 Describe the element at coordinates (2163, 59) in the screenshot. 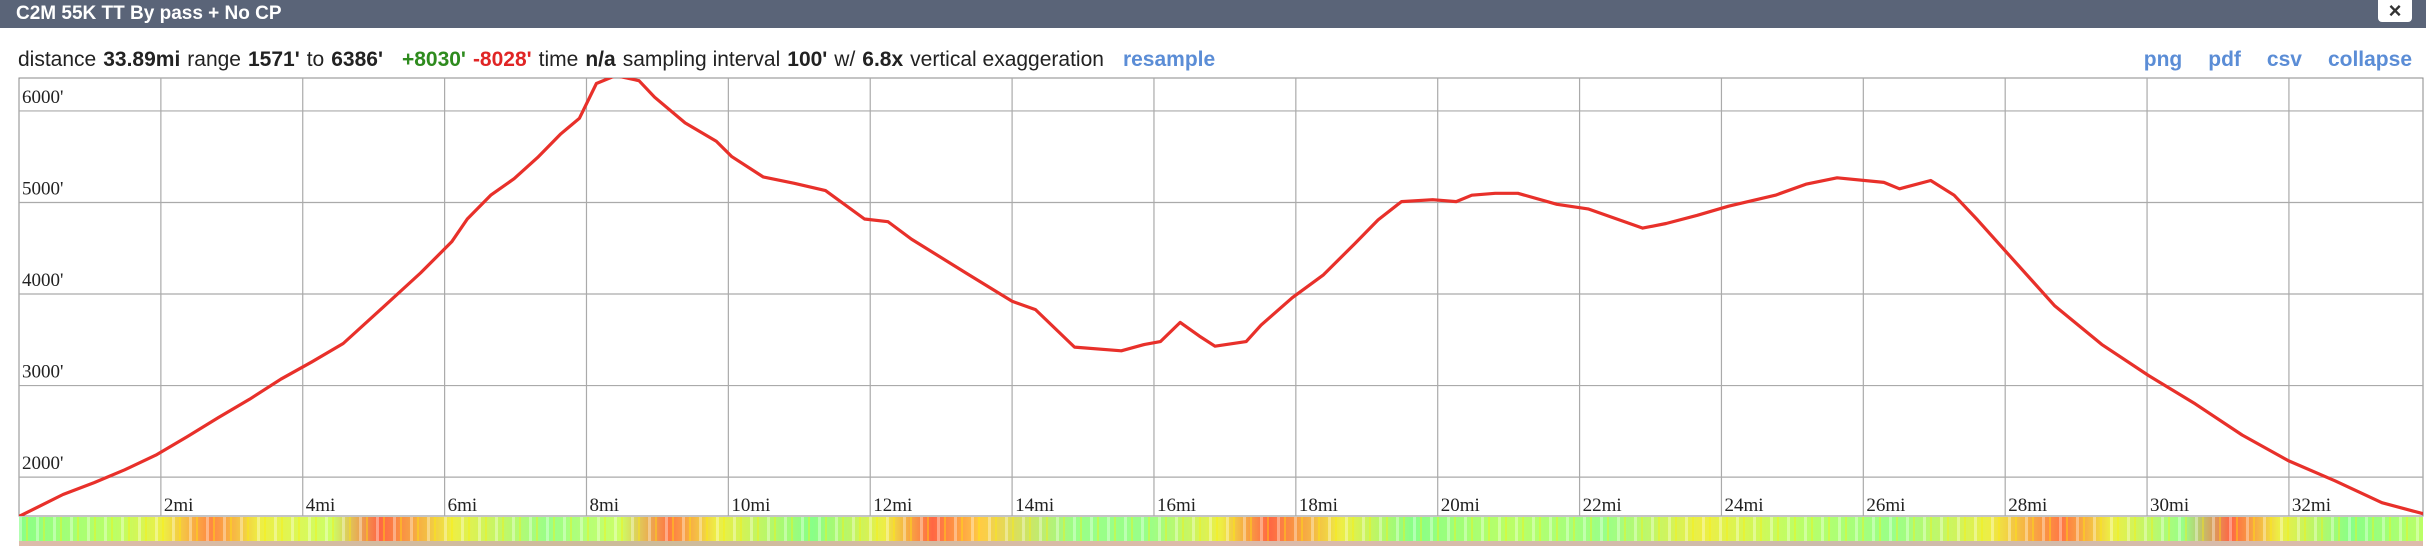

I see `export-link: png` at that location.